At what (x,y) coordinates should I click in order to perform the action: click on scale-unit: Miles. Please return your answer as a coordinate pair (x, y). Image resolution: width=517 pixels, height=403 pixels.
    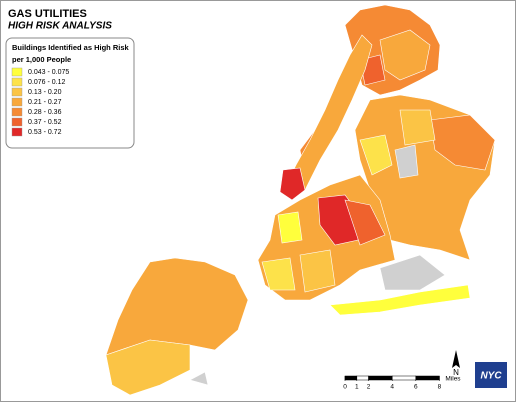
    Looking at the image, I should click on (453, 379).